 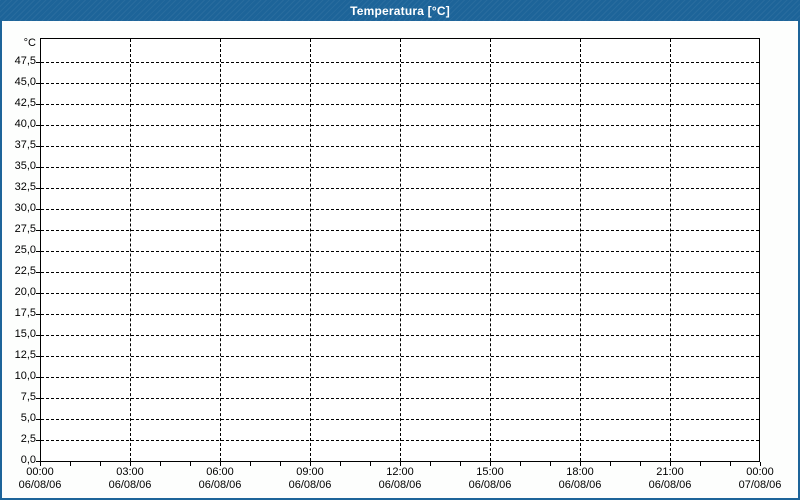 What do you see at coordinates (28, 397) in the screenshot?
I see `y-axis-label: 7,5` at bounding box center [28, 397].